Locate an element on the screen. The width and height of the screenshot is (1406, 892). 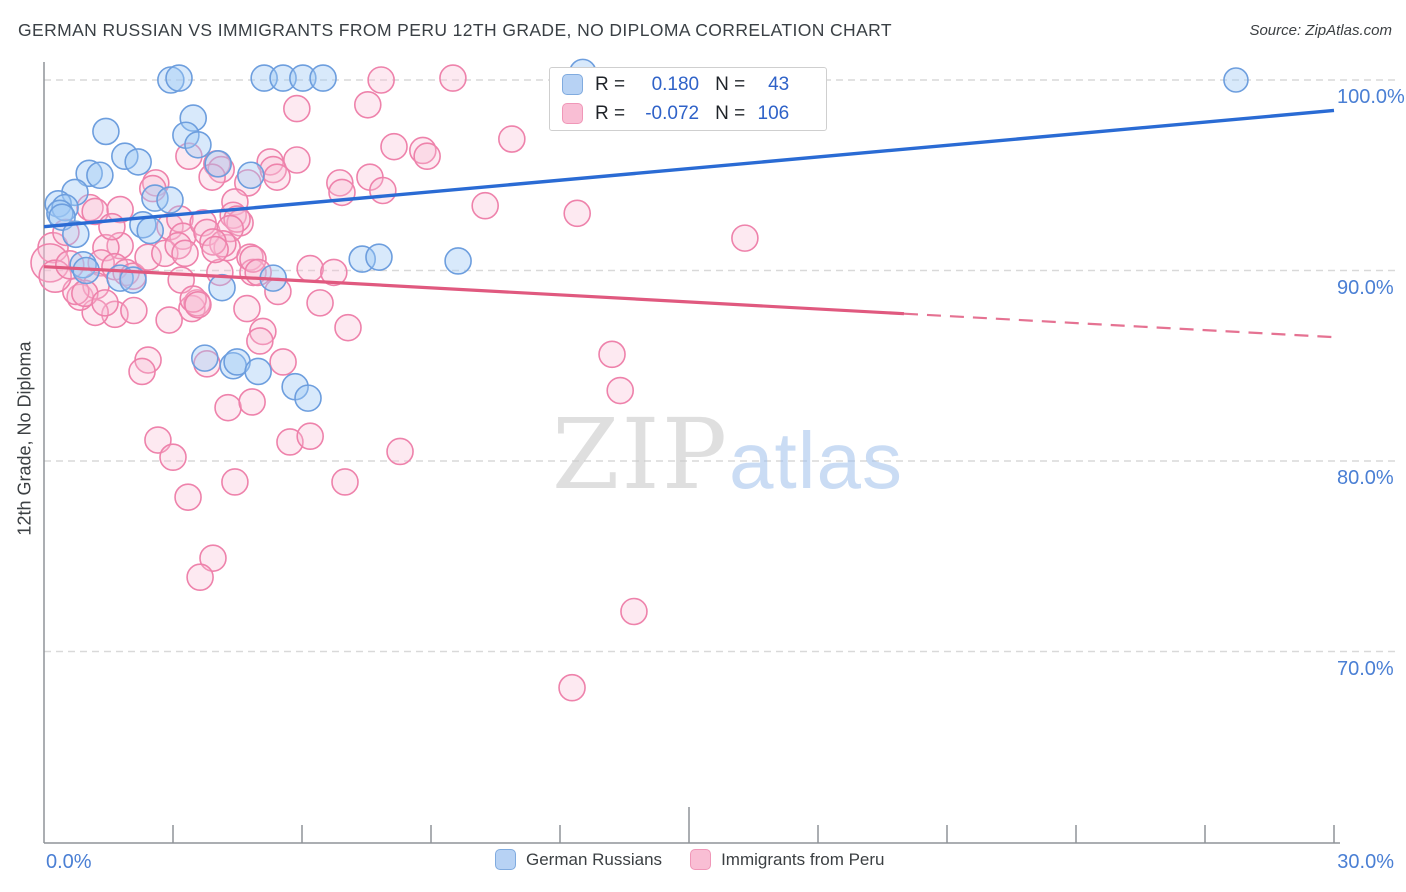
trend-line-german-russians is located at coordinates (689, 168).